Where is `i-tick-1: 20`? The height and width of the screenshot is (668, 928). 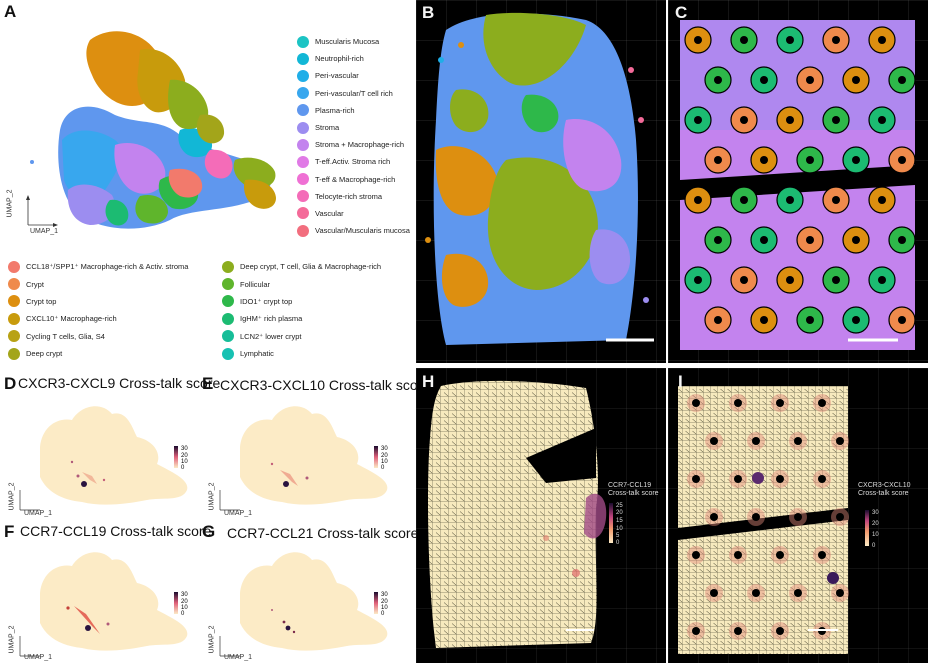 i-tick-1: 20 is located at coordinates (875, 524).